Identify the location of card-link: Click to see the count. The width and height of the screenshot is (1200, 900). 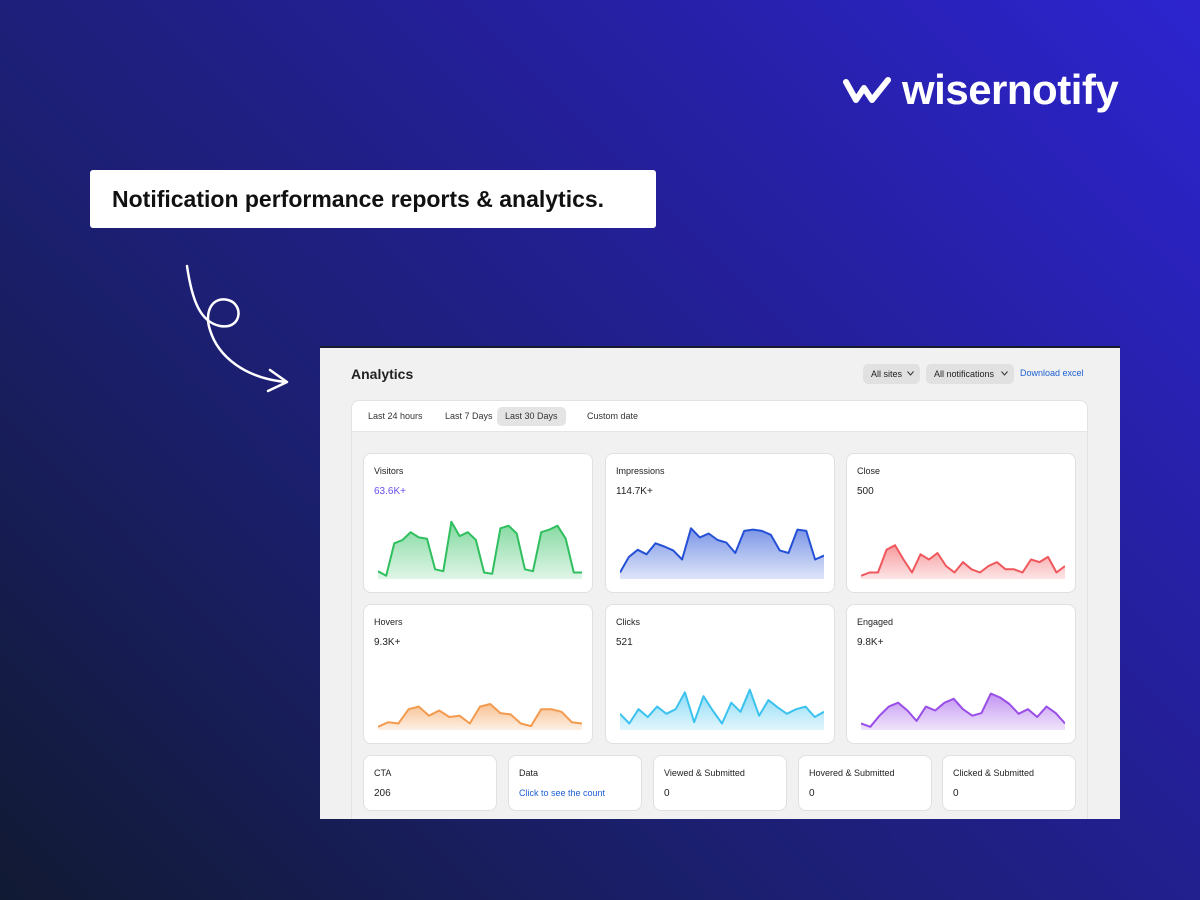
(562, 793).